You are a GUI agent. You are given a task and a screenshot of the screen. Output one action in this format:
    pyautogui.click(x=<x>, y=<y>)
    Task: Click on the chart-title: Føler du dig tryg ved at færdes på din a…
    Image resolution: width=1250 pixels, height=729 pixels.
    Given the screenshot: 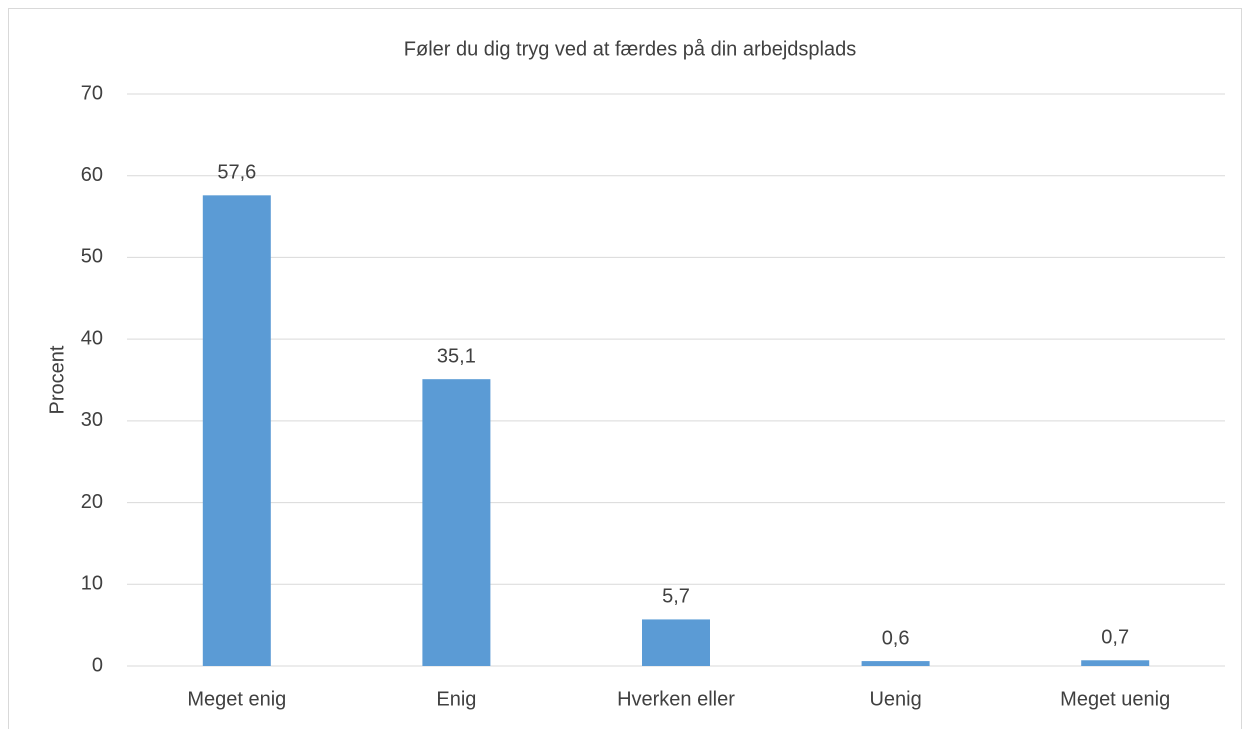 What is the action you would take?
    pyautogui.click(x=630, y=49)
    